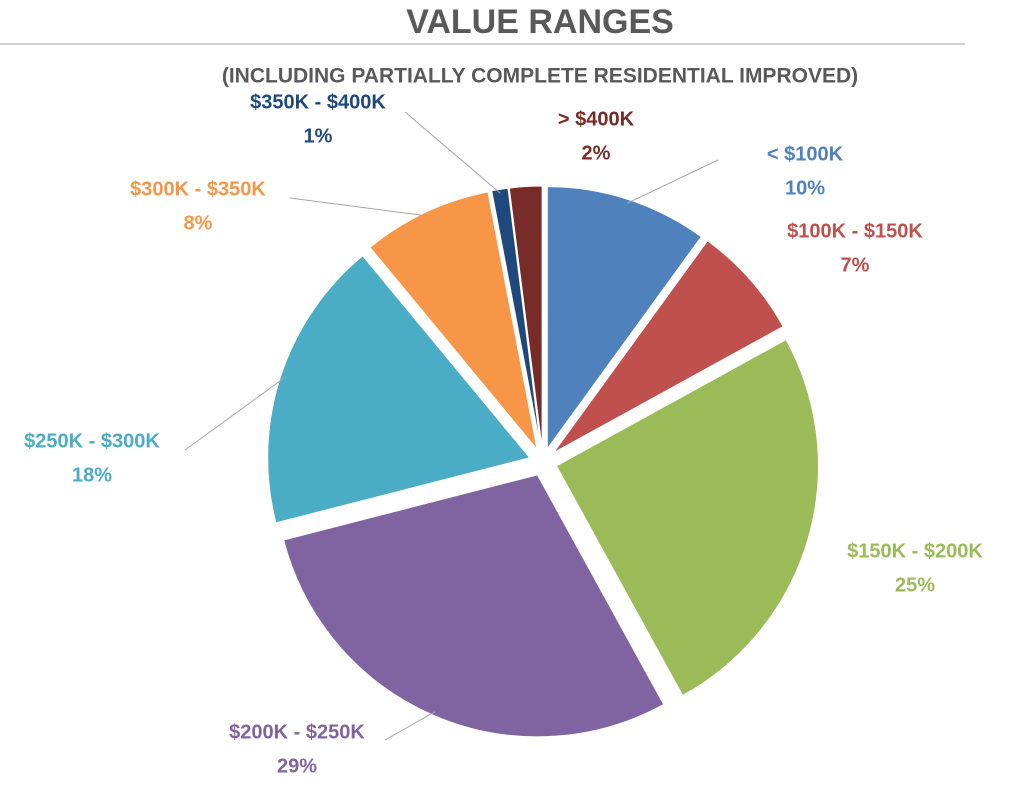 The height and width of the screenshot is (792, 1015). What do you see at coordinates (805, 188) in the screenshot?
I see `slice-value-label: 10%` at bounding box center [805, 188].